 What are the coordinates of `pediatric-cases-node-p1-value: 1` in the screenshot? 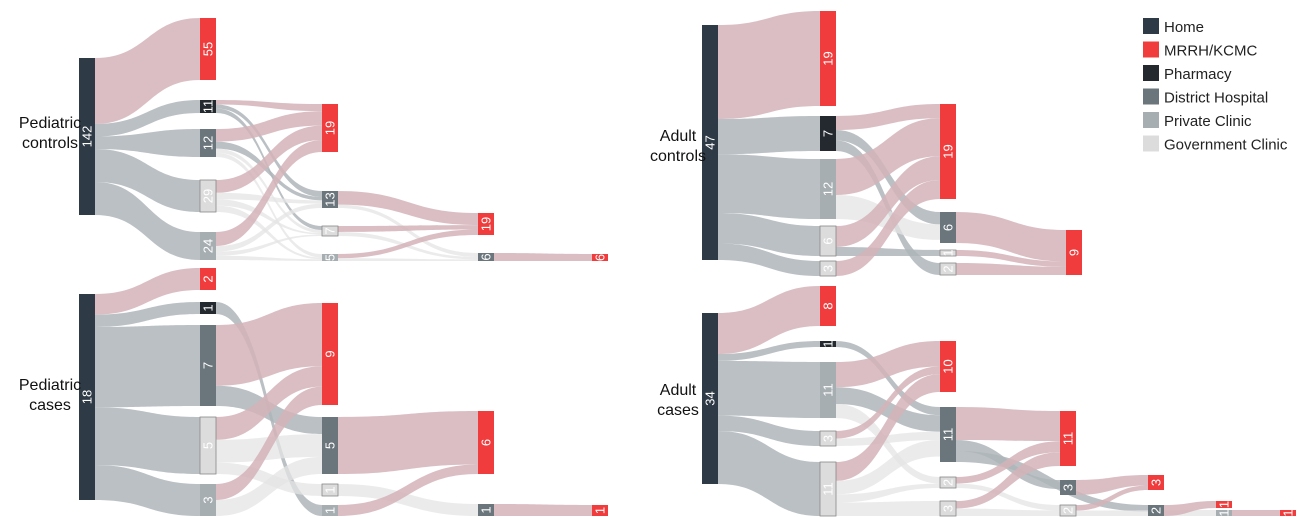 It's located at (208, 307).